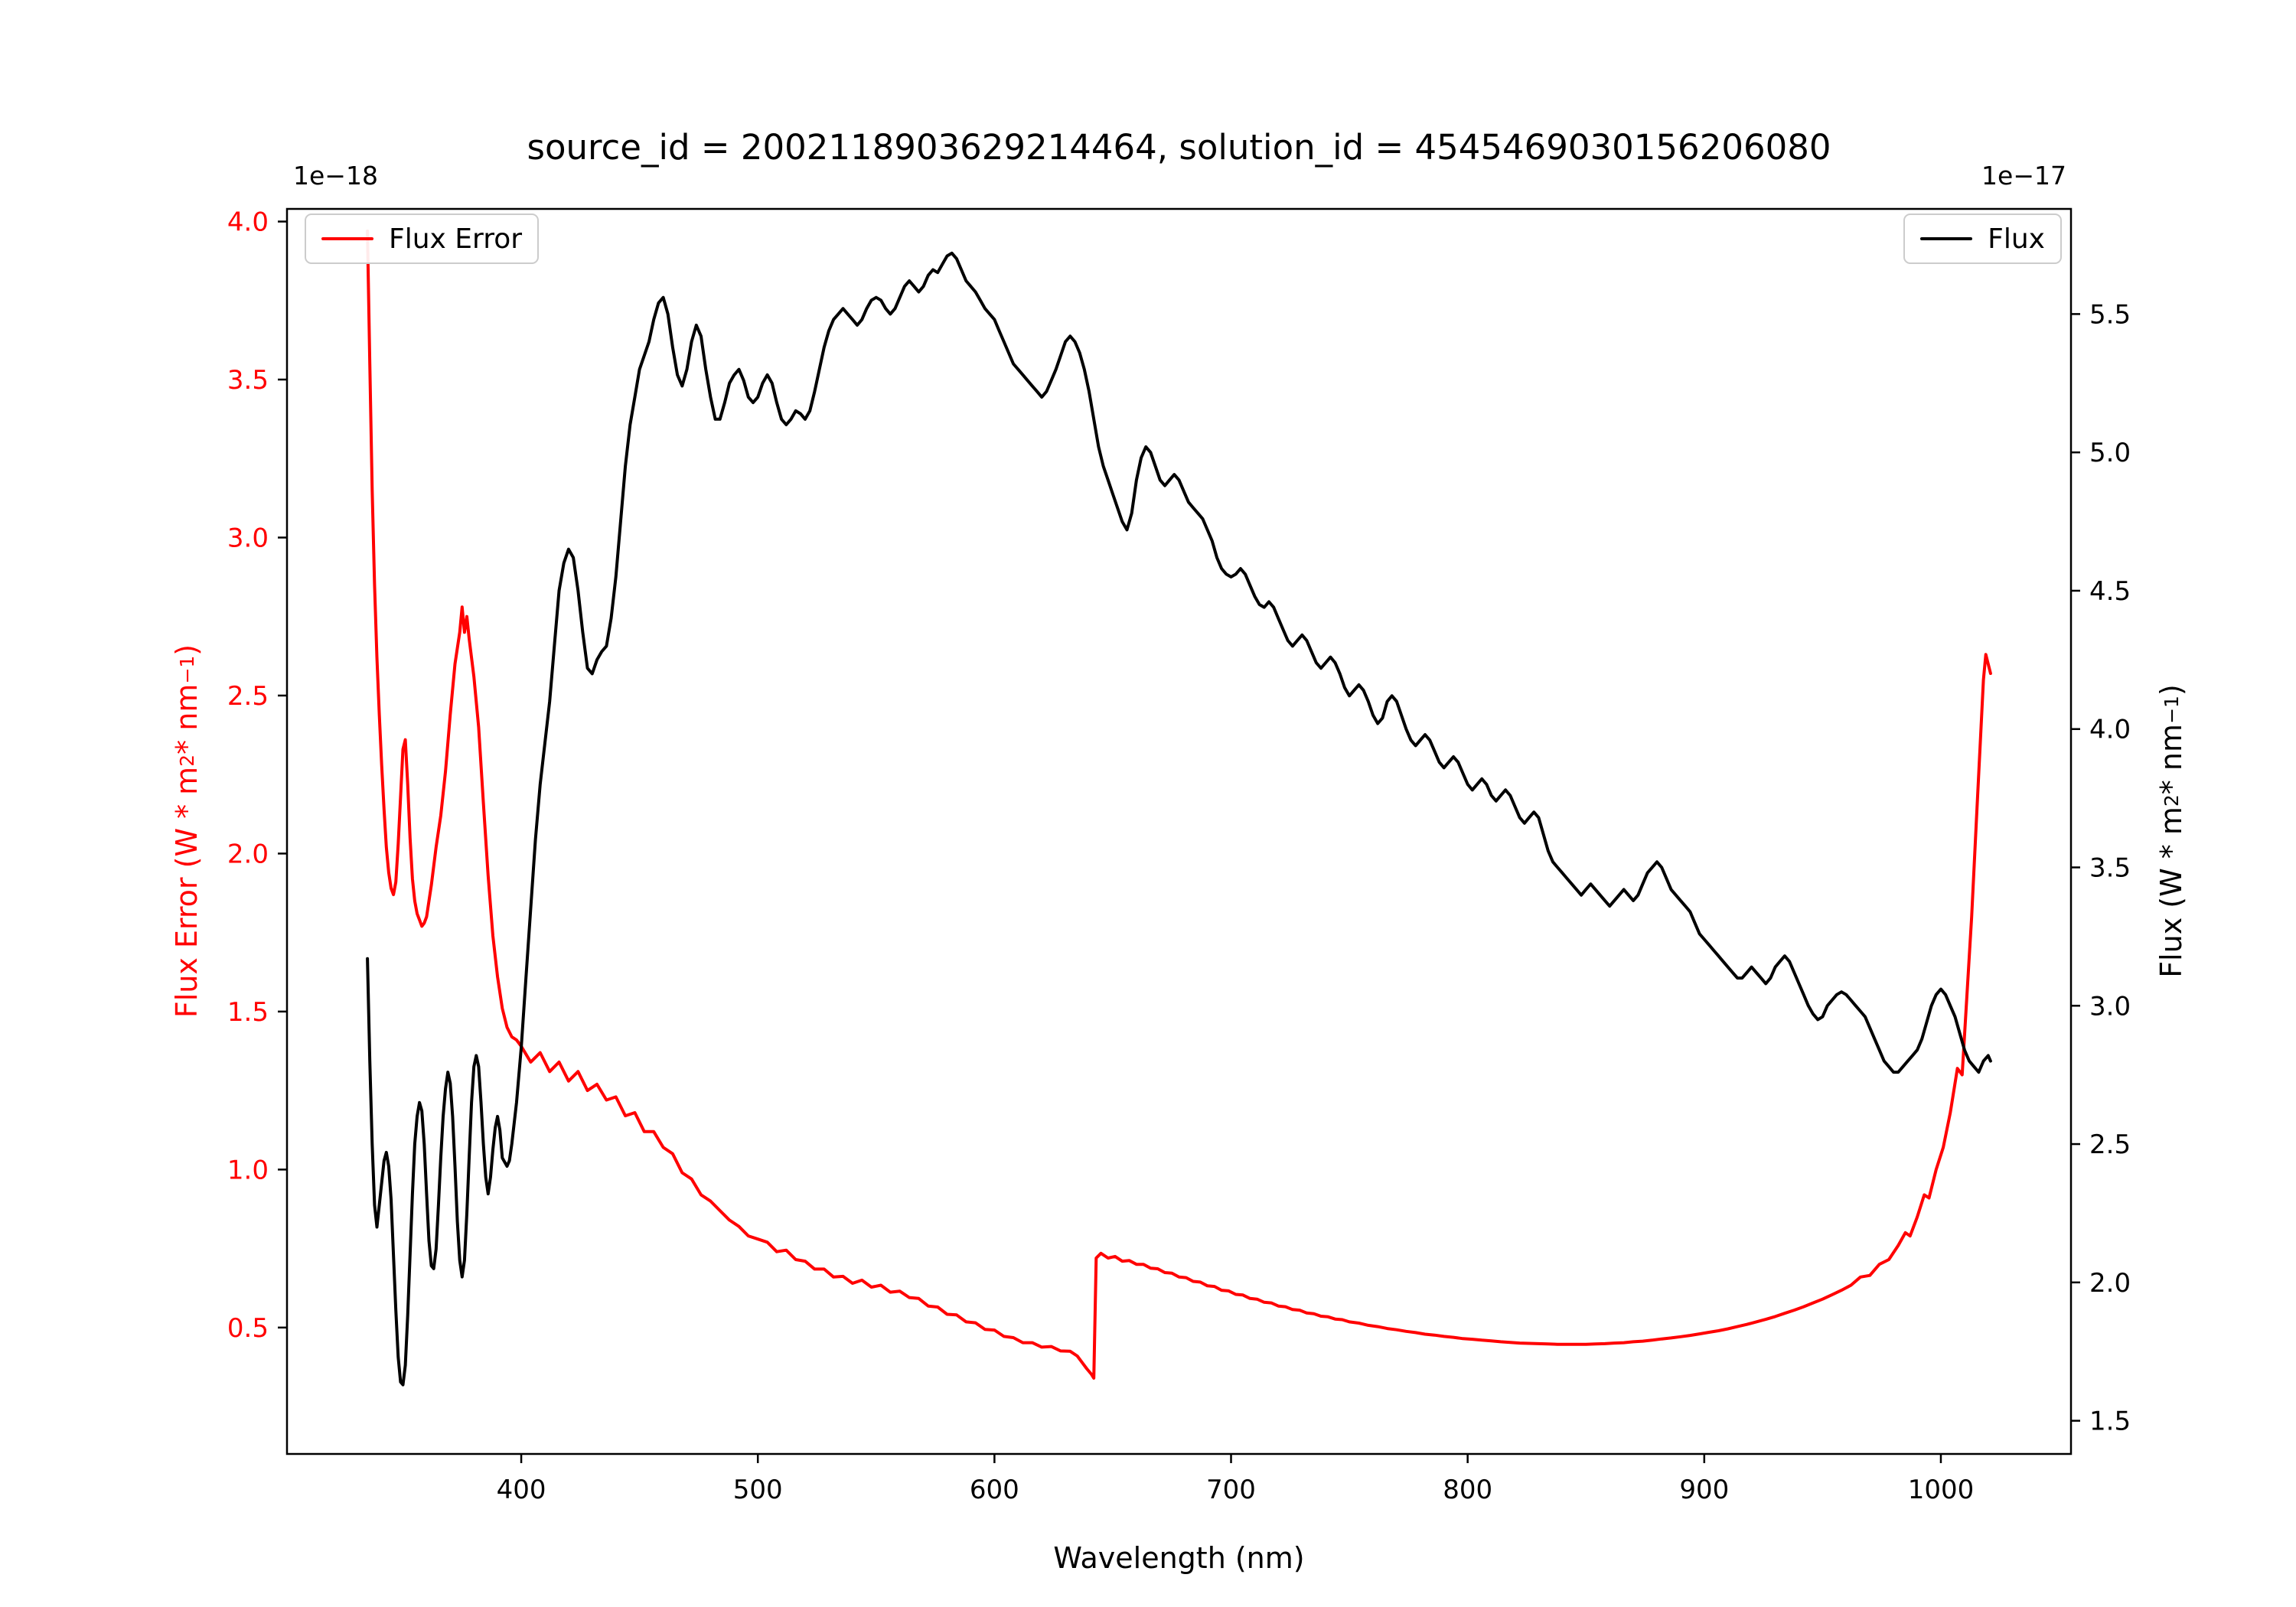  What do you see at coordinates (1982, 239) in the screenshot?
I see `legend-flux: Flux` at bounding box center [1982, 239].